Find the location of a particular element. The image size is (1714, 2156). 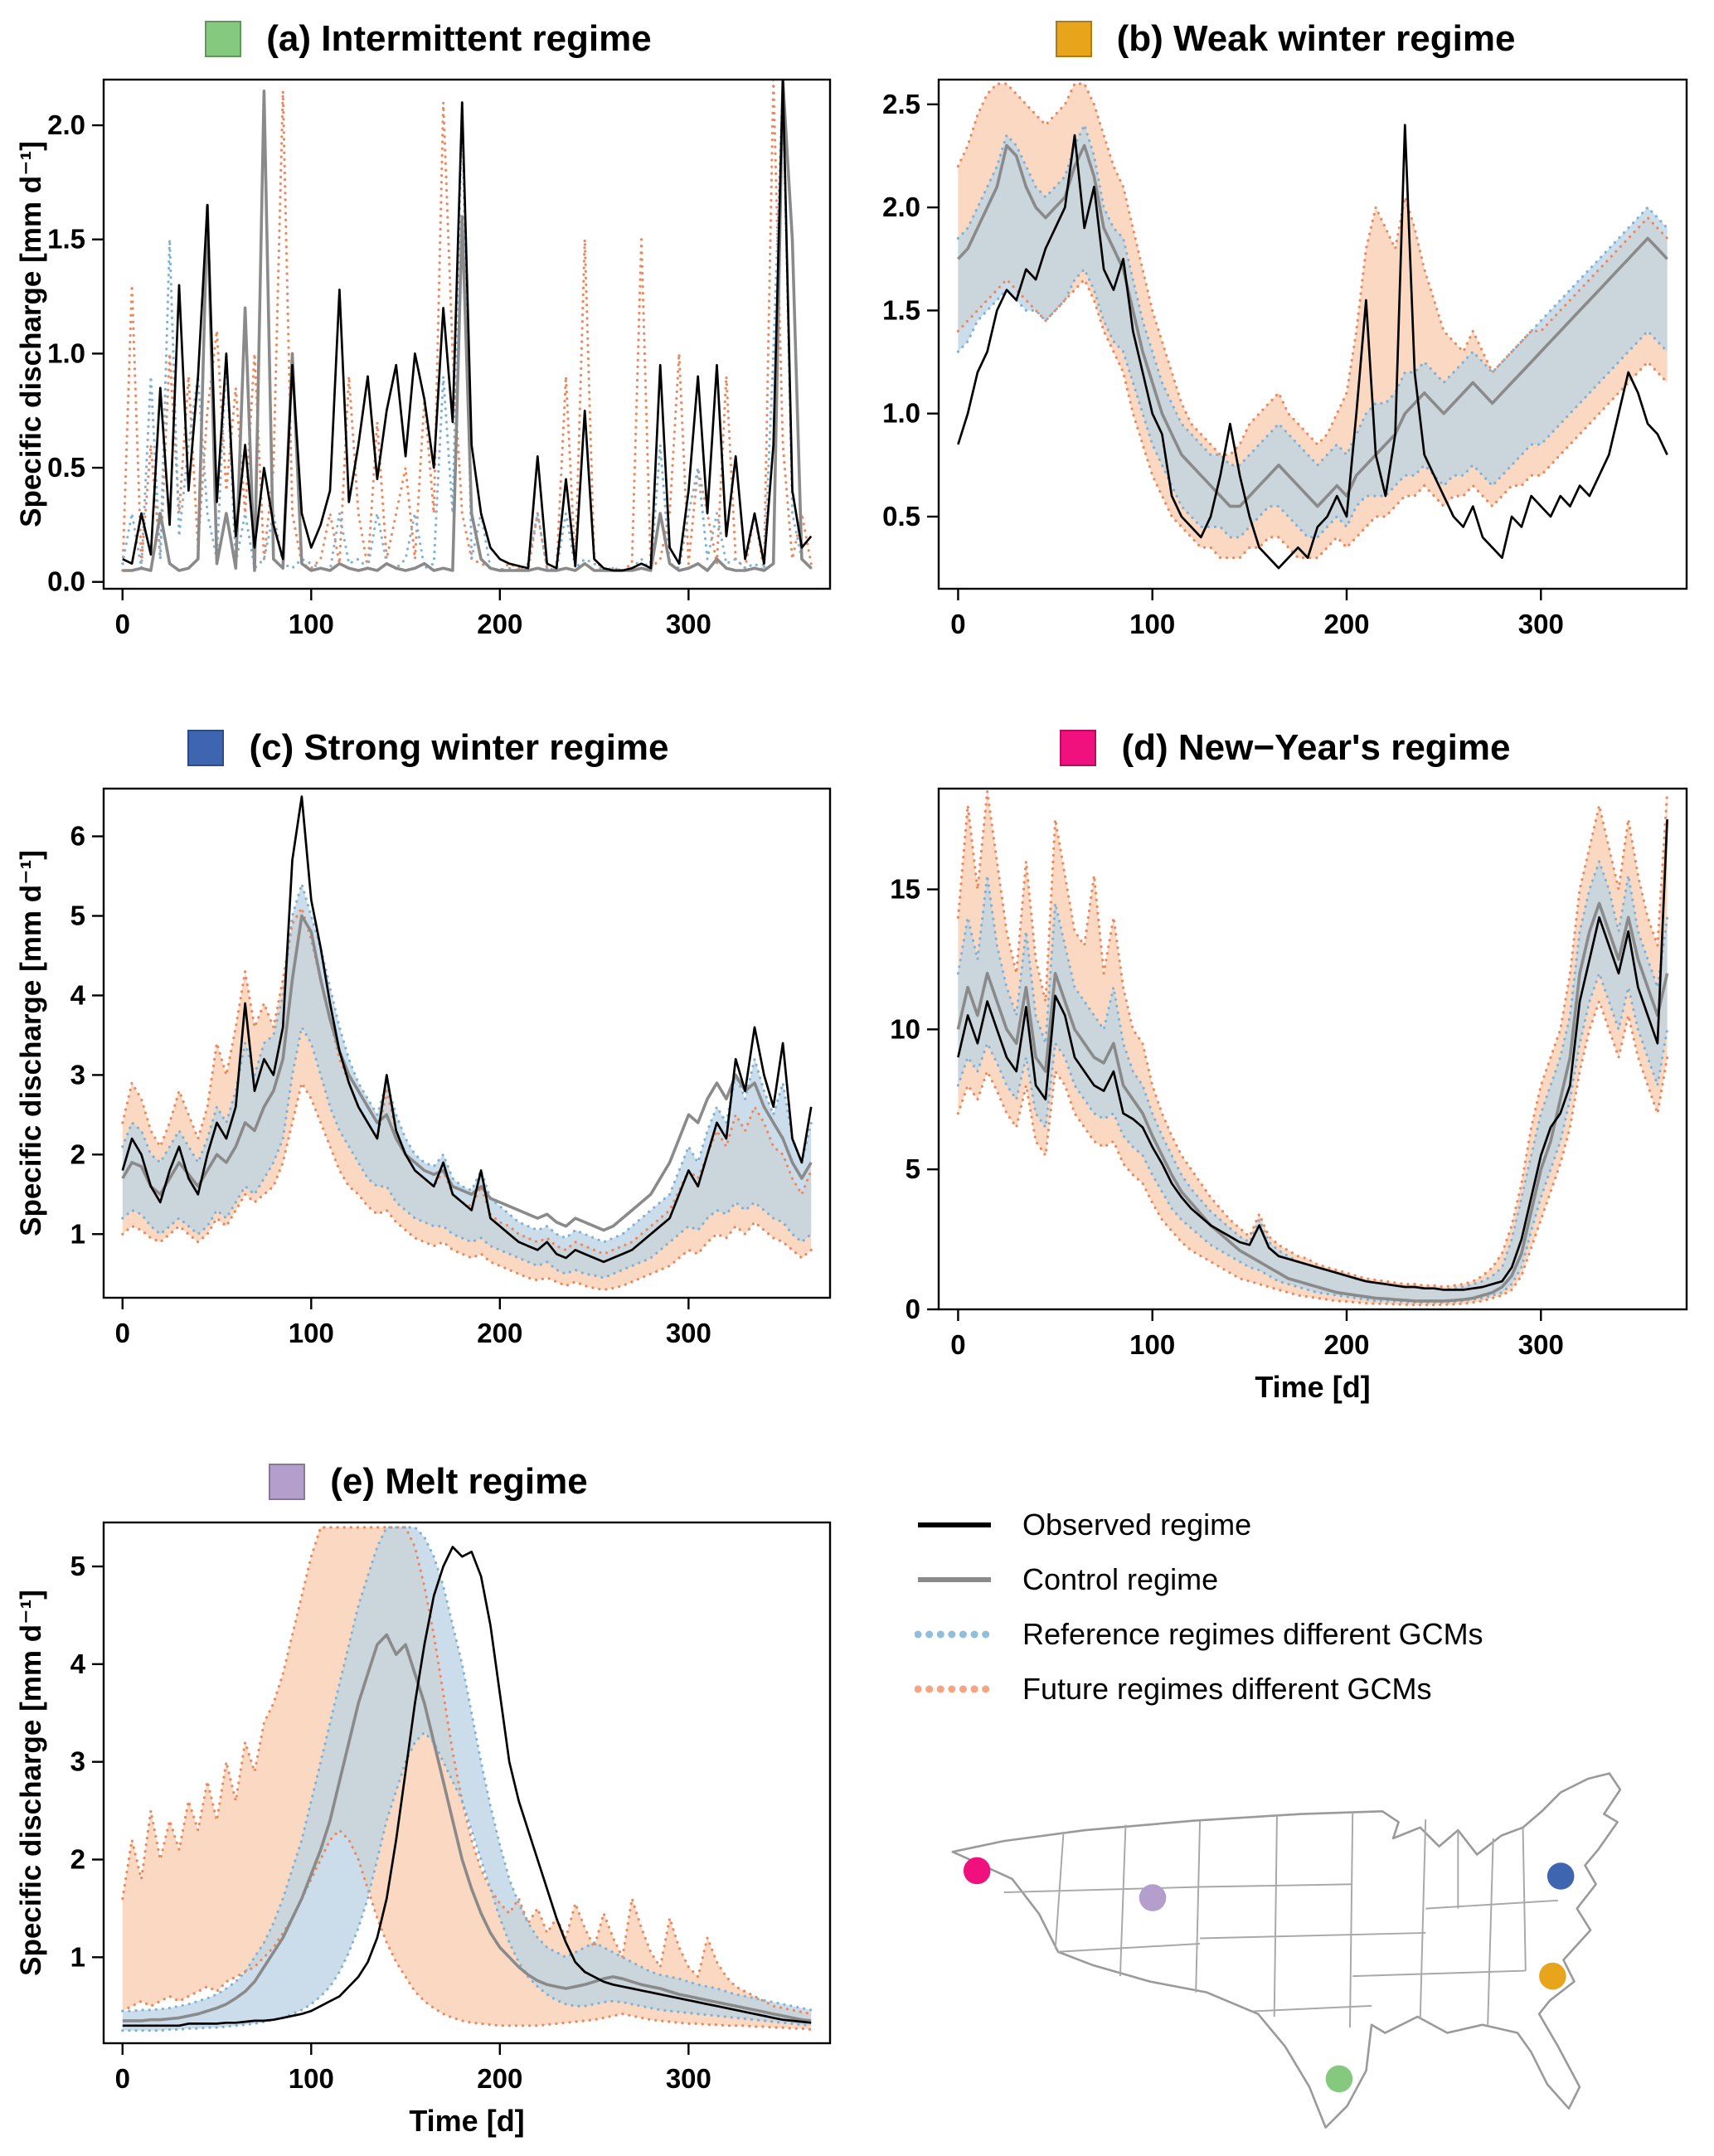

regime-swatch-strong-winter is located at coordinates (206, 748).